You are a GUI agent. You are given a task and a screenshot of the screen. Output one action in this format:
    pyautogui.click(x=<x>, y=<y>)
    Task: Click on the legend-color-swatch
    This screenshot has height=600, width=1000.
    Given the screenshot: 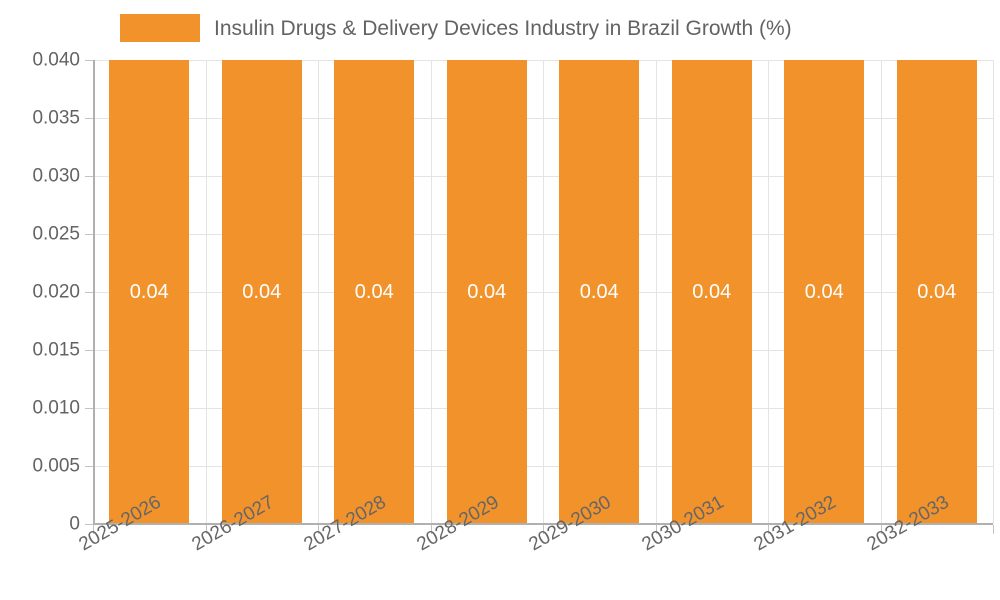 What is the action you would take?
    pyautogui.click(x=160, y=28)
    